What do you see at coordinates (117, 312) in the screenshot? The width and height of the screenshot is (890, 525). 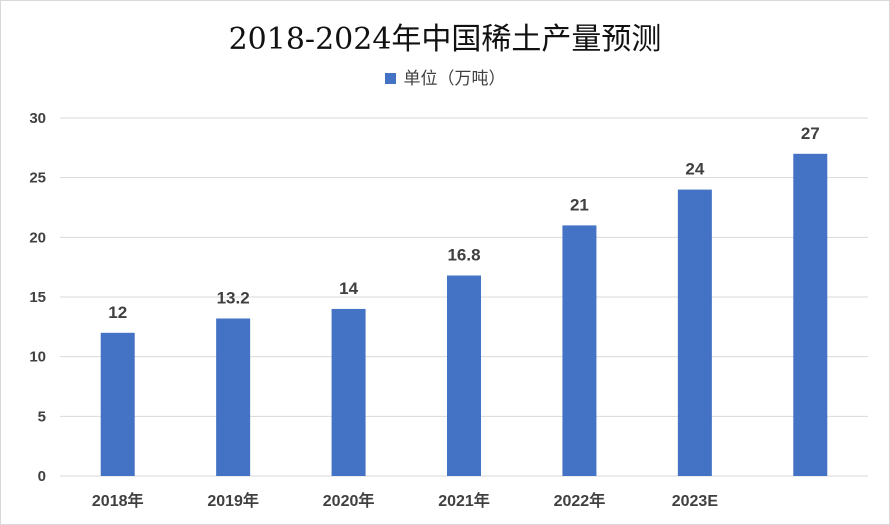 I see `data-label: 12` at bounding box center [117, 312].